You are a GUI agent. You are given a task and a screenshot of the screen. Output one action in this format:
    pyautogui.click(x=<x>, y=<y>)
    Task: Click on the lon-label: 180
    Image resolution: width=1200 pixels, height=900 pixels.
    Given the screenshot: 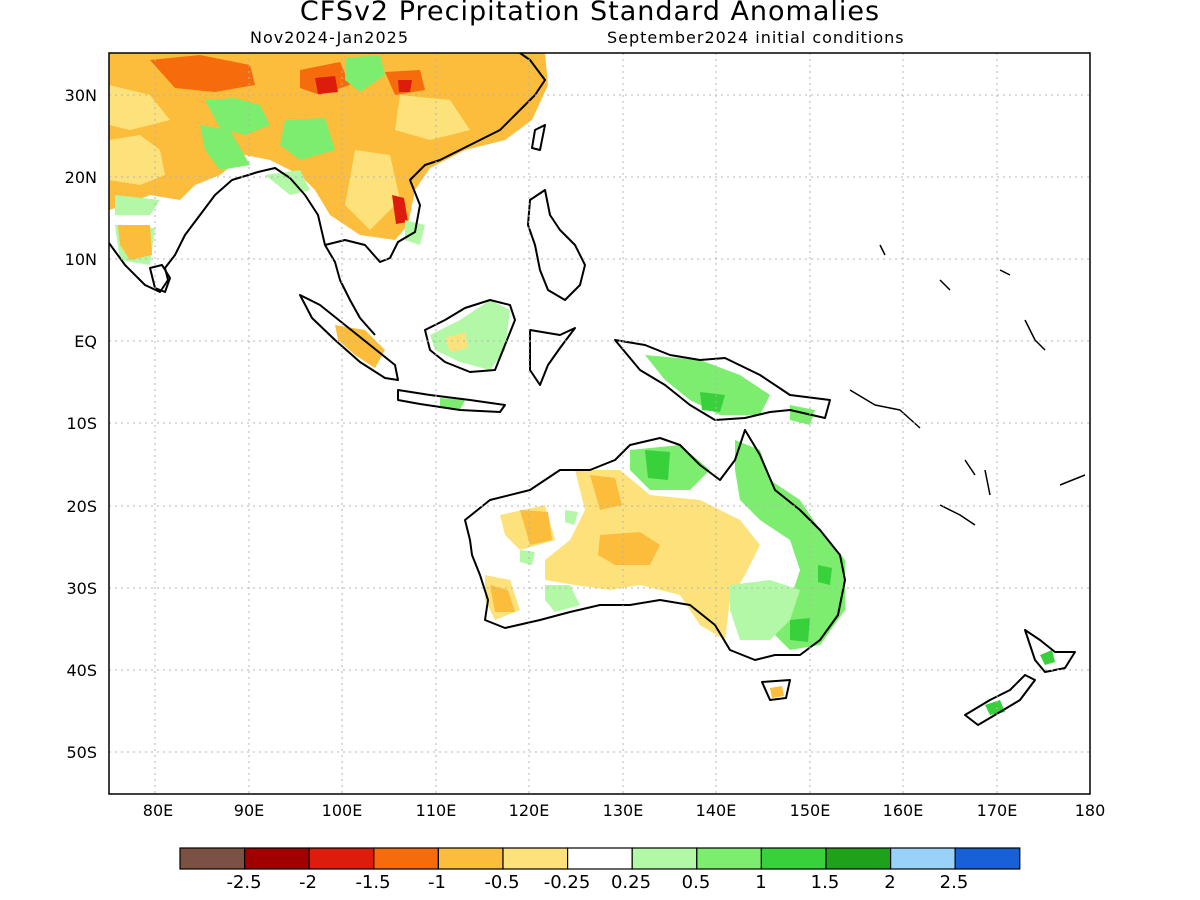 What is the action you would take?
    pyautogui.click(x=1090, y=810)
    